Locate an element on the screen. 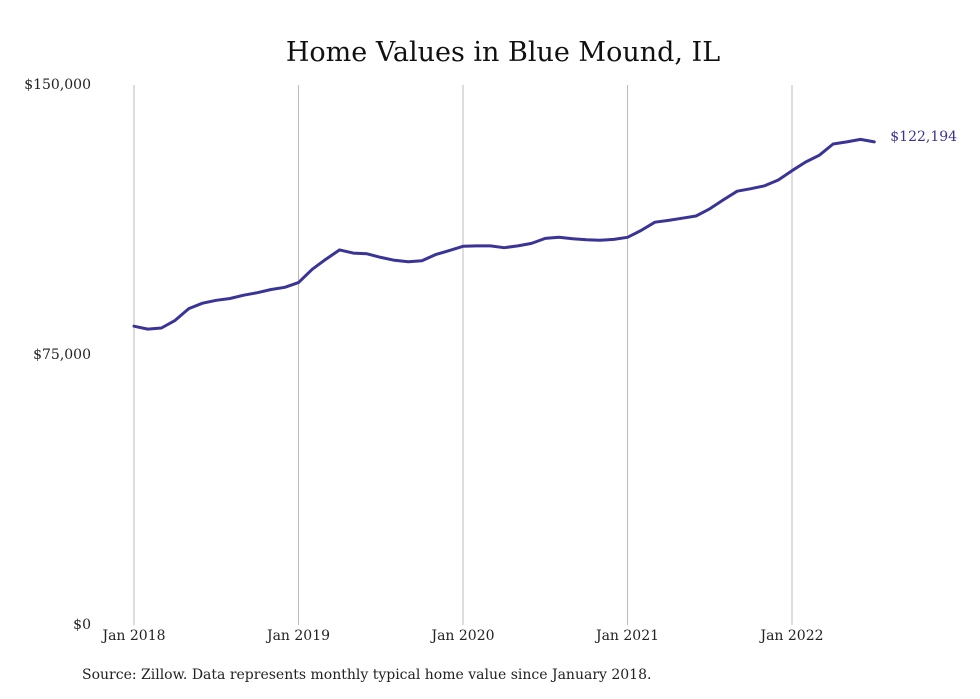 Image resolution: width=980 pixels, height=699 pixels. y-tick-label: $150,000 is located at coordinates (57, 85).